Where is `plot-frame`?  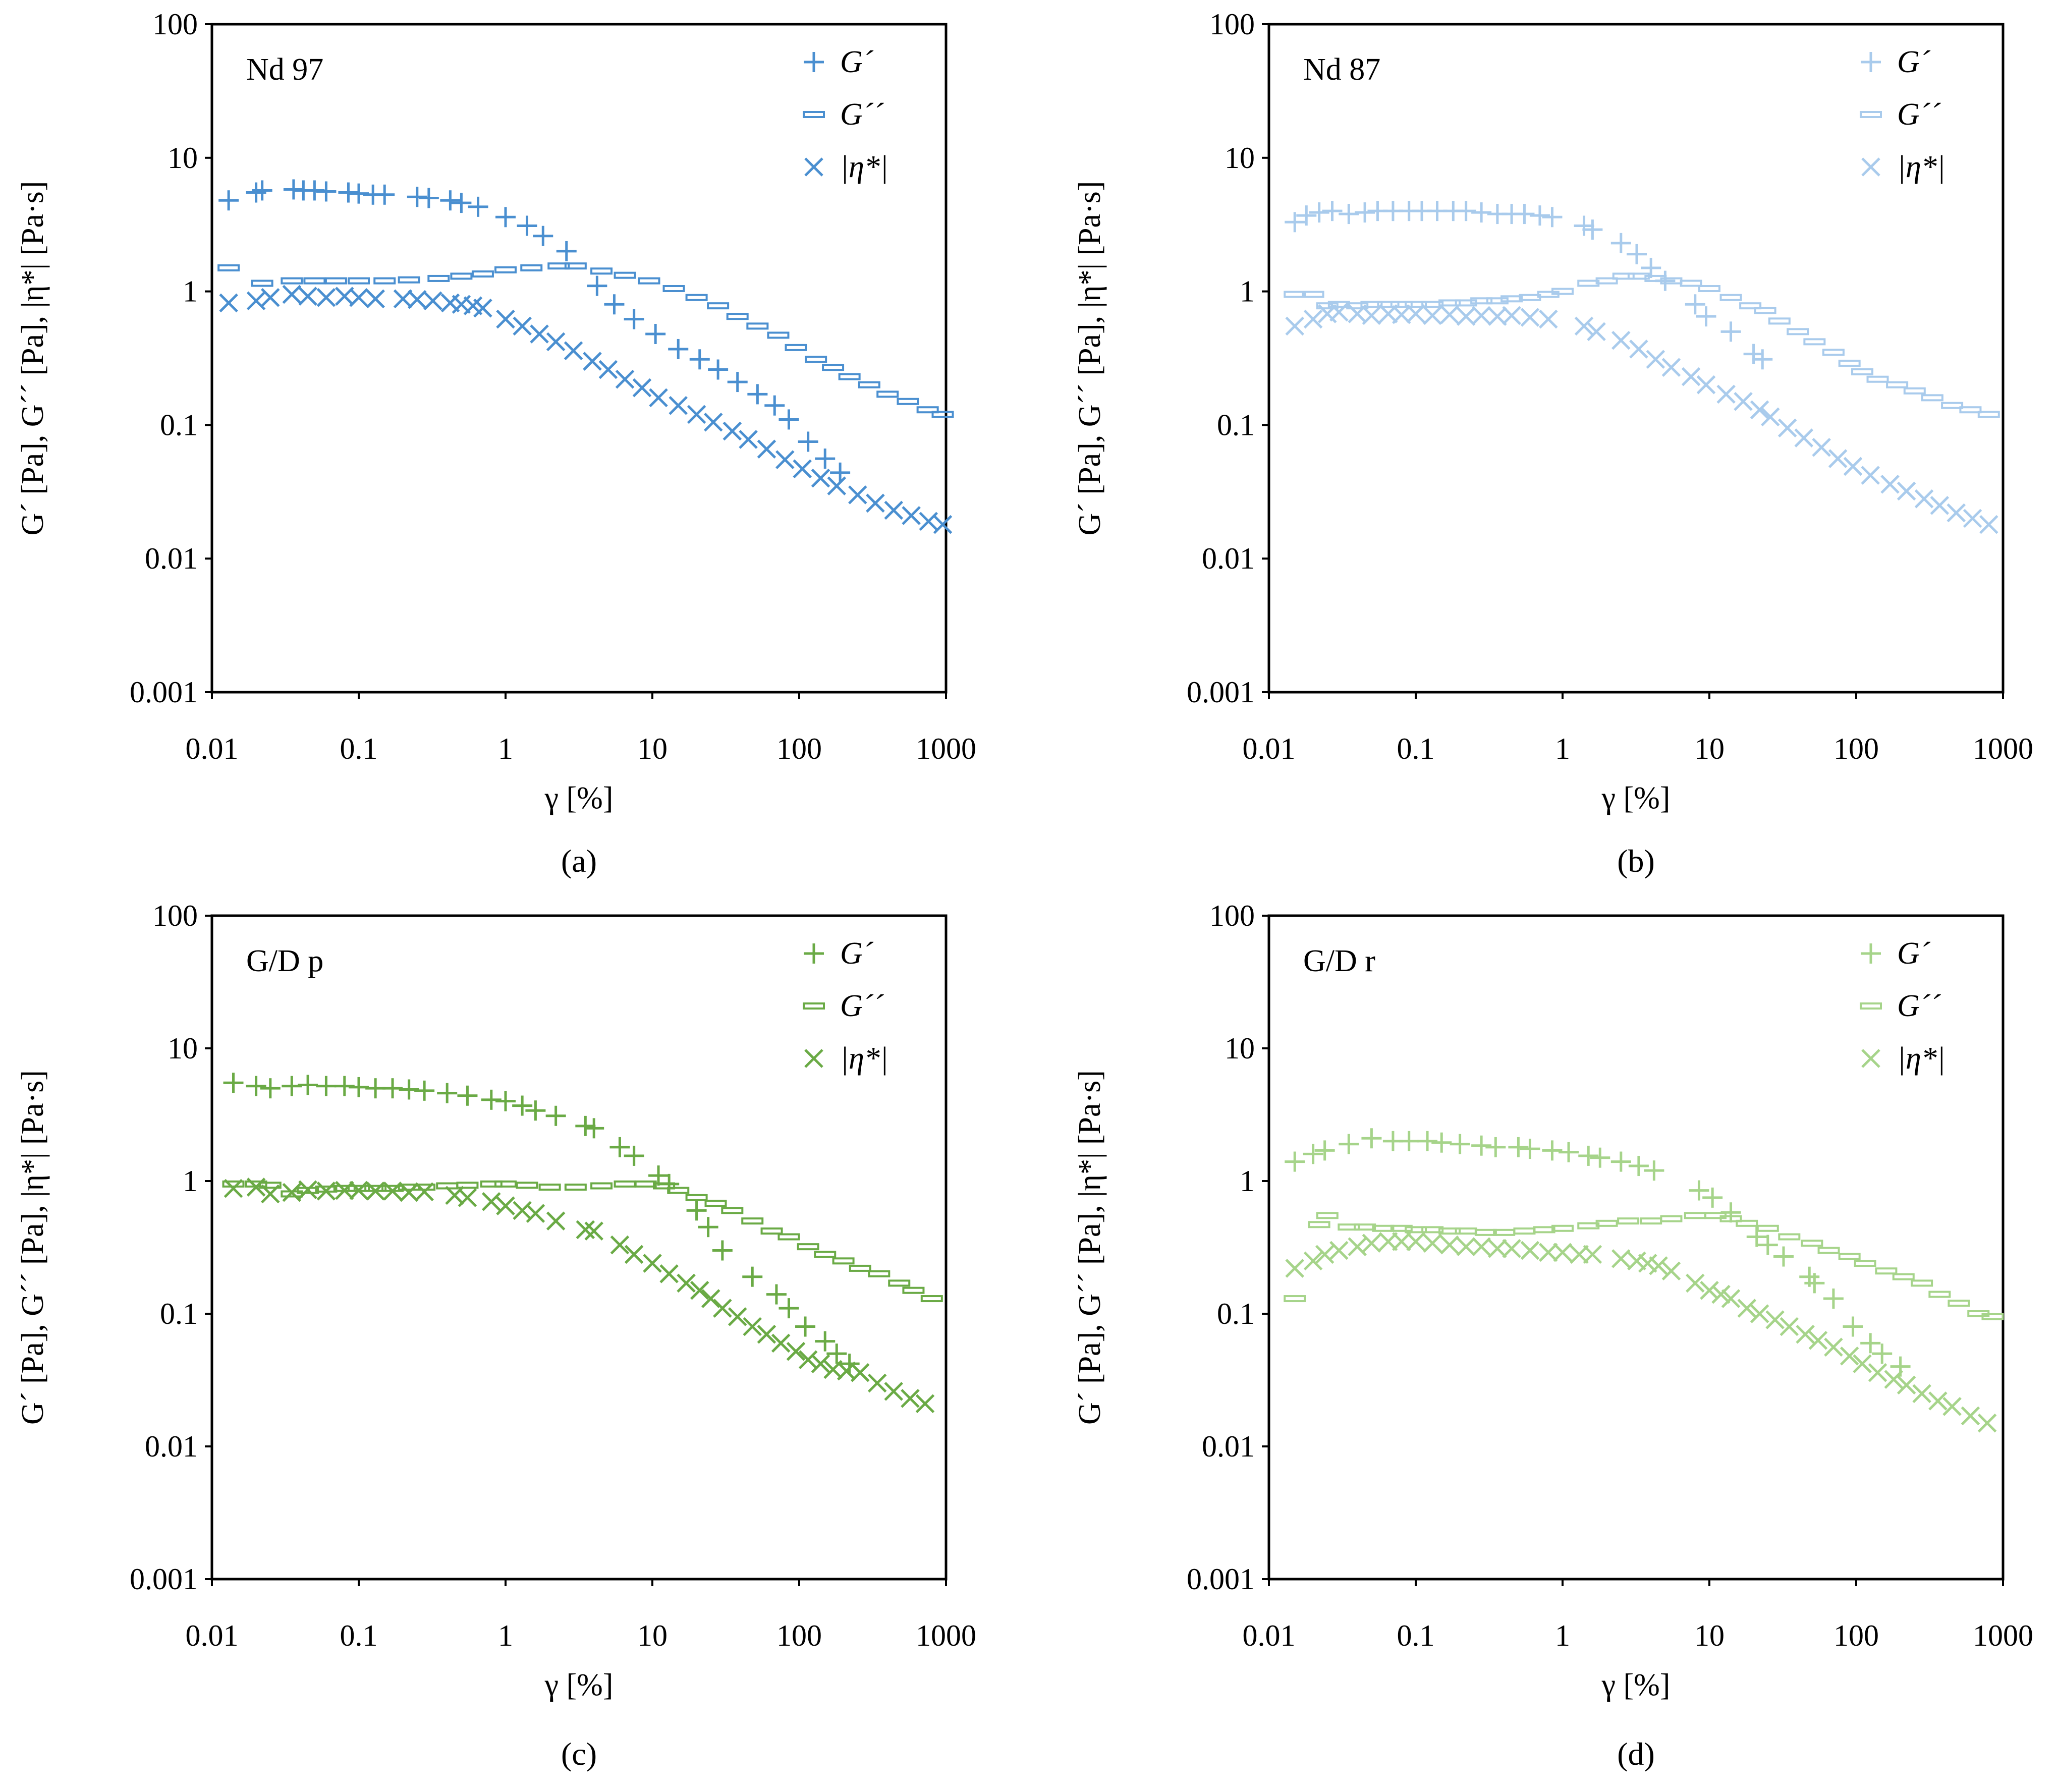 plot-frame is located at coordinates (579, 358).